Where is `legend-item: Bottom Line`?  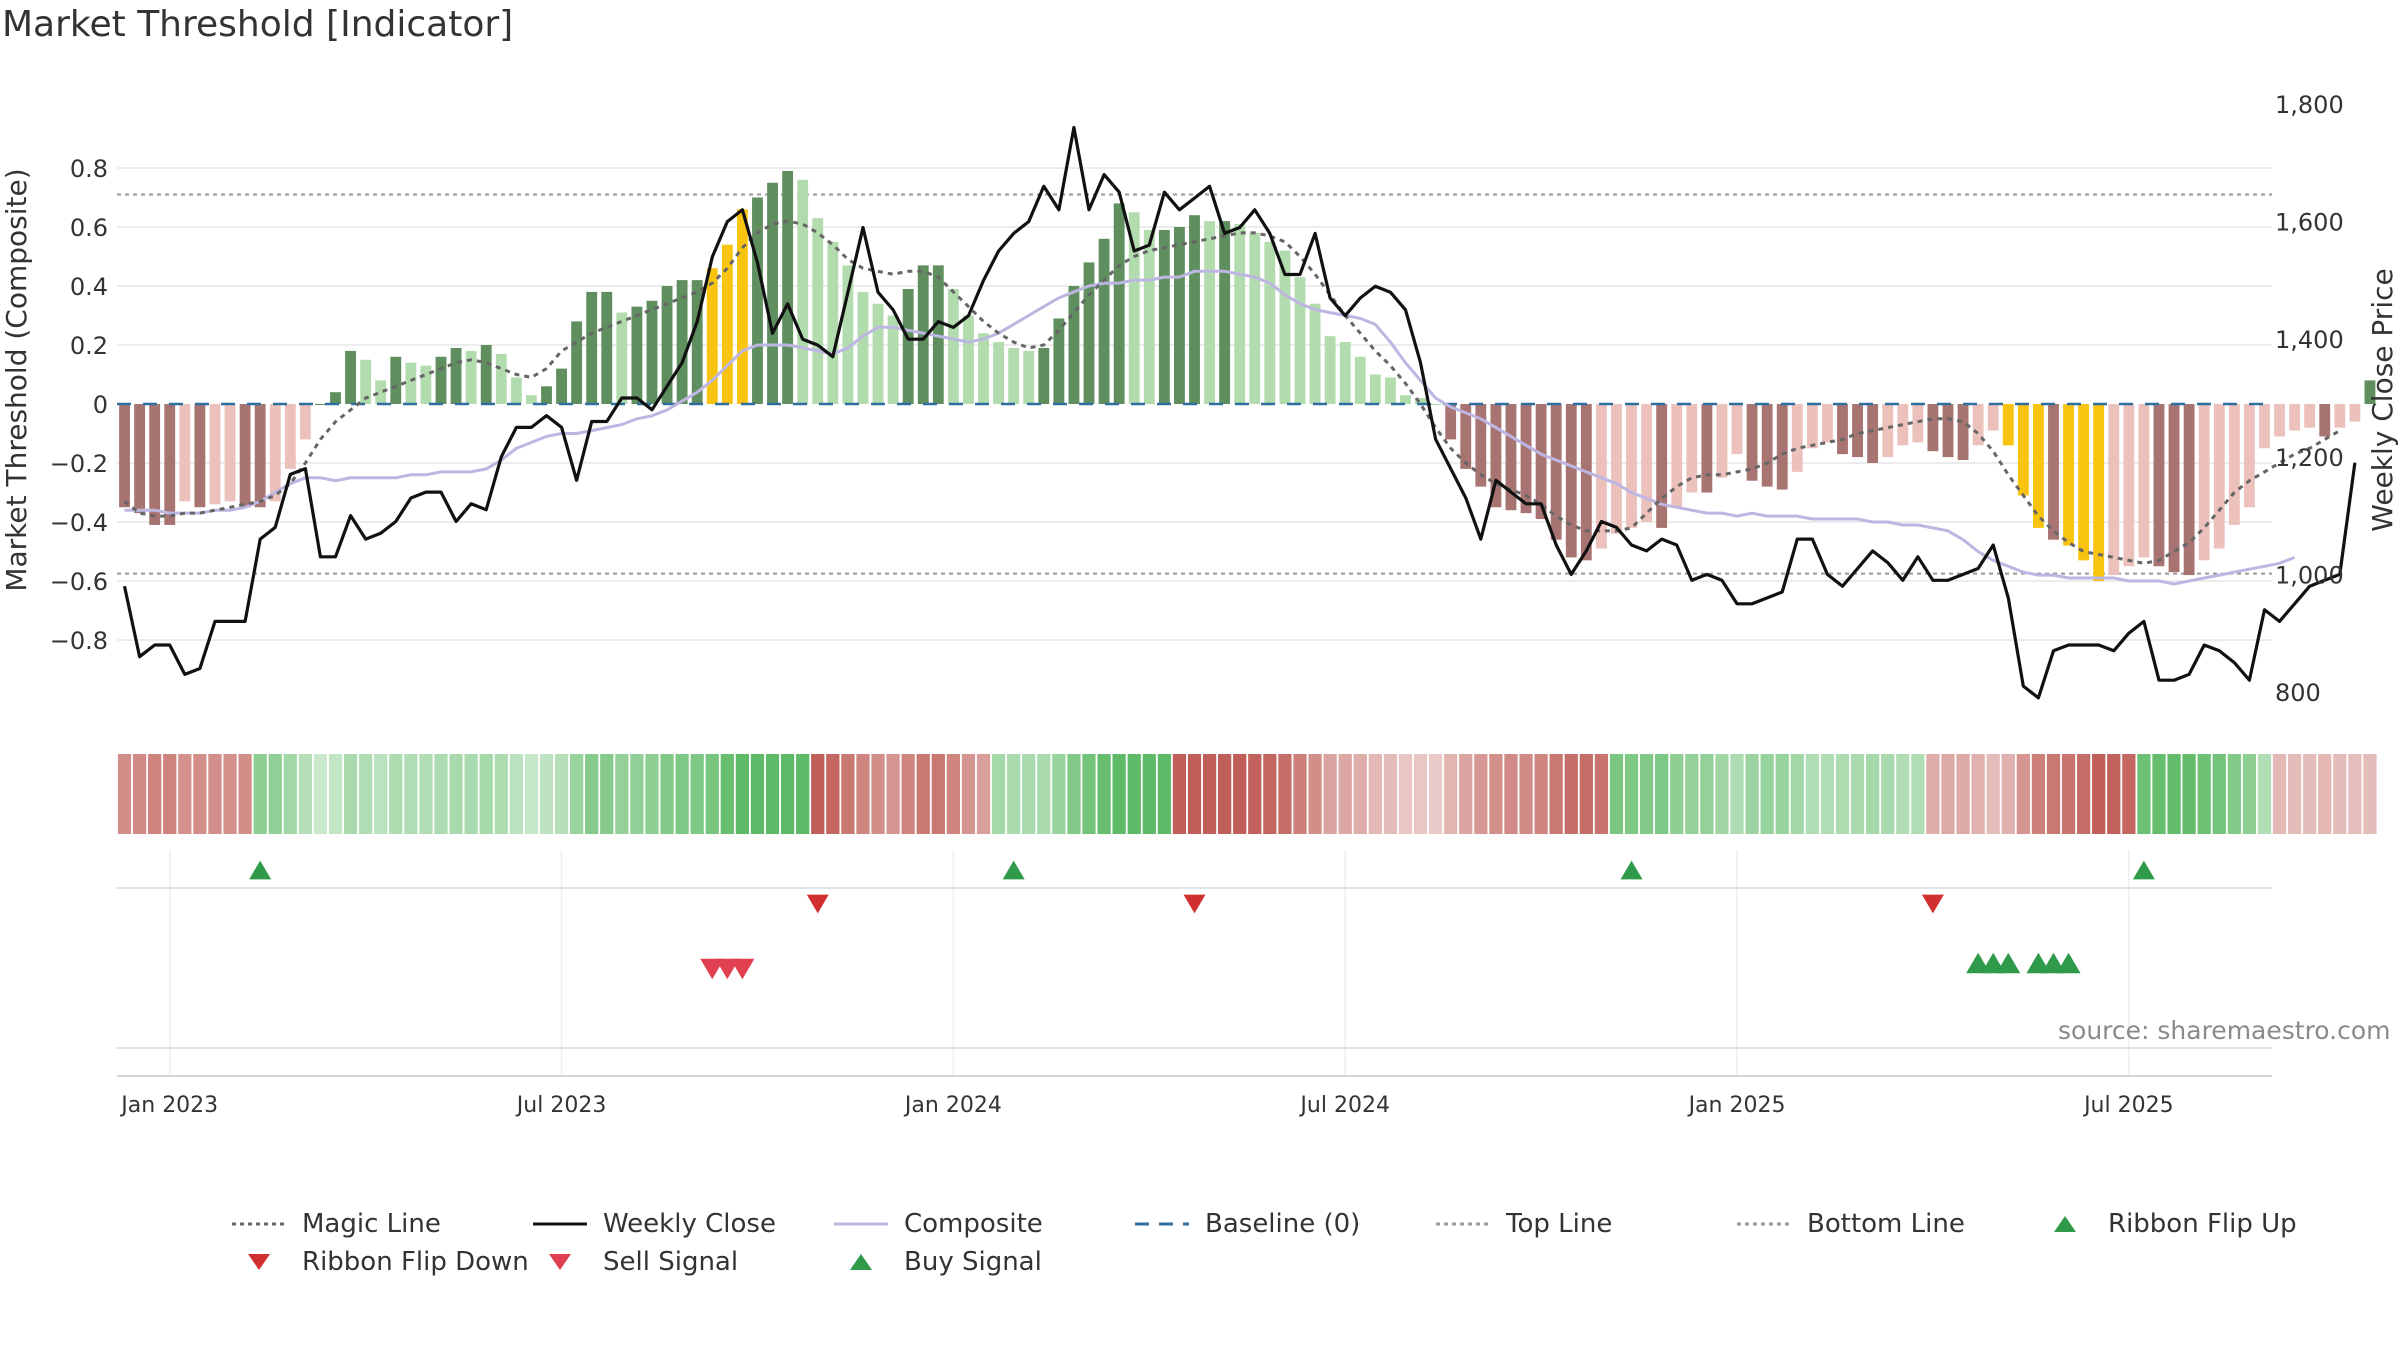 legend-item: Bottom Line is located at coordinates (1885, 1224).